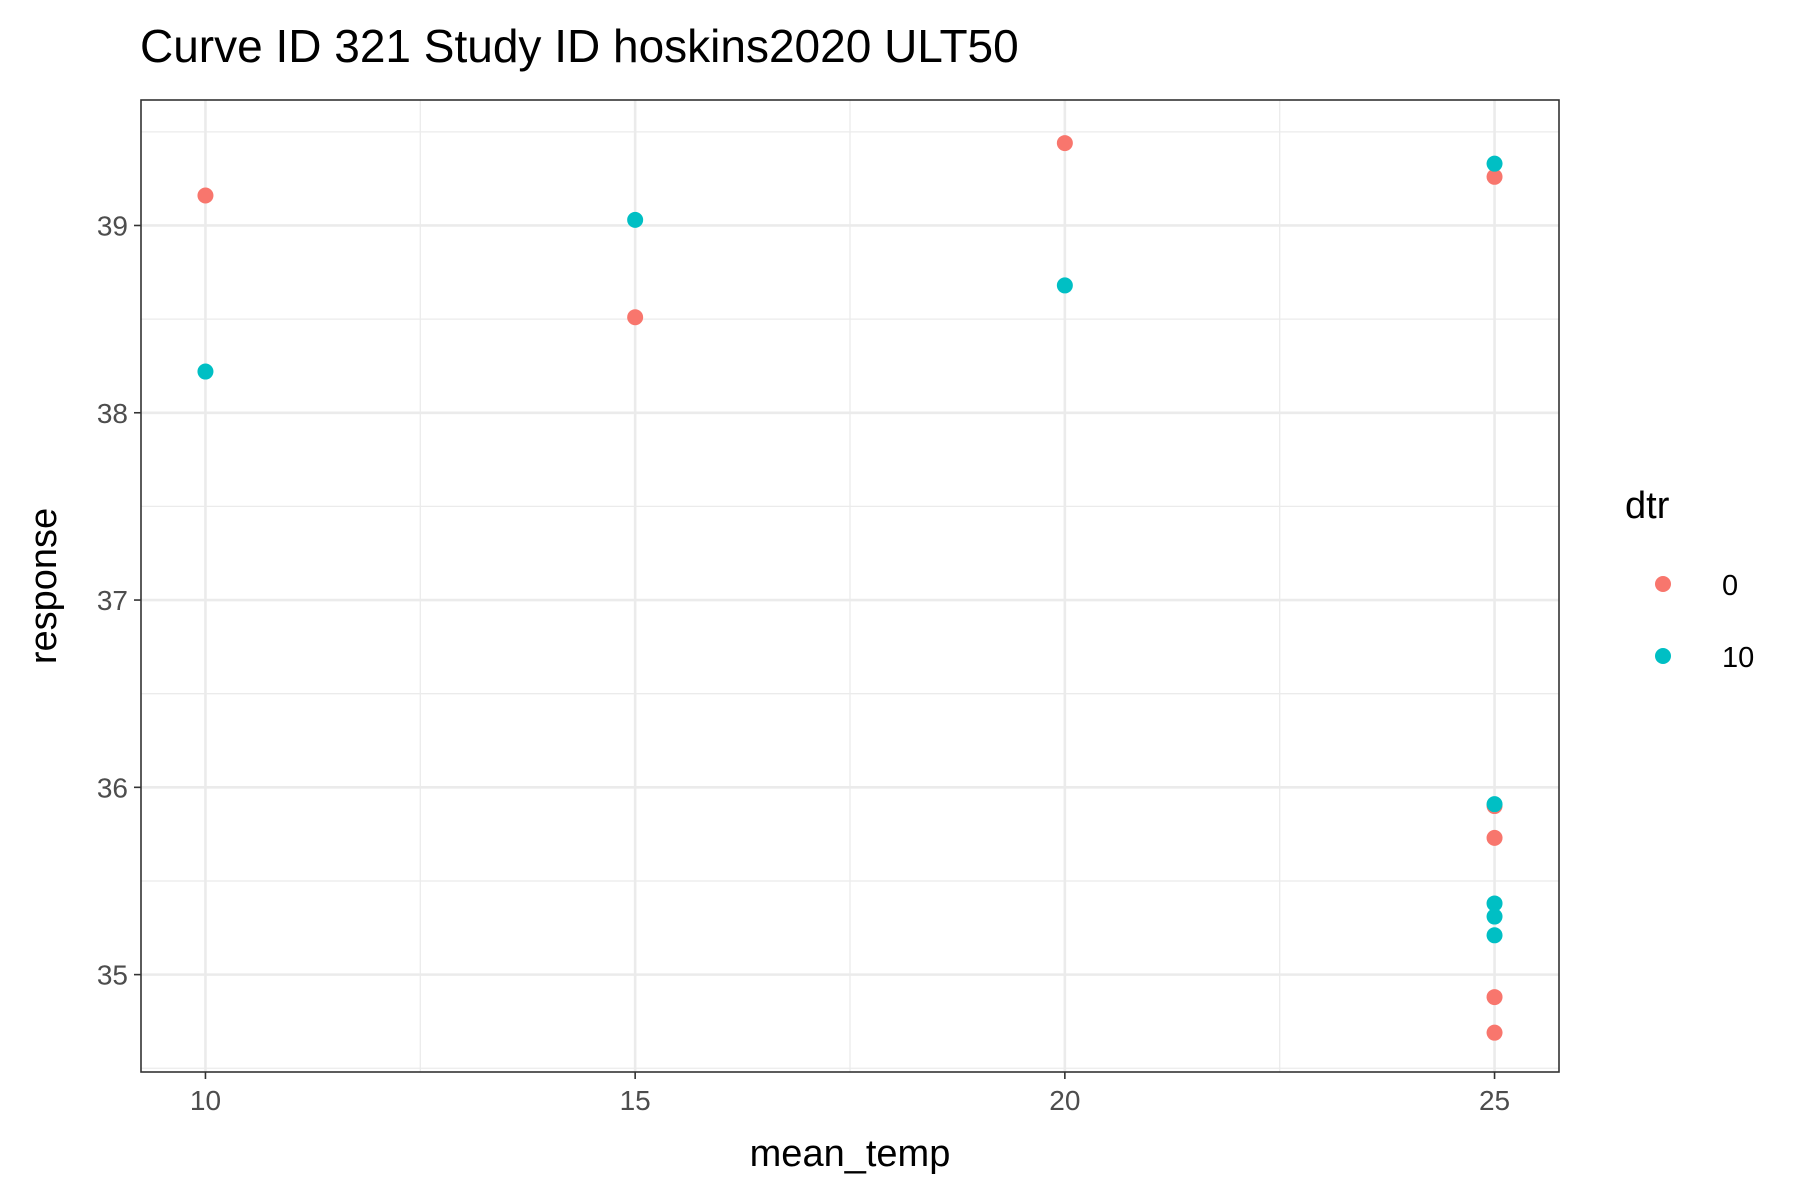 This screenshot has width=1800, height=1200. I want to click on x-tick-label-1: 15, so click(635, 1100).